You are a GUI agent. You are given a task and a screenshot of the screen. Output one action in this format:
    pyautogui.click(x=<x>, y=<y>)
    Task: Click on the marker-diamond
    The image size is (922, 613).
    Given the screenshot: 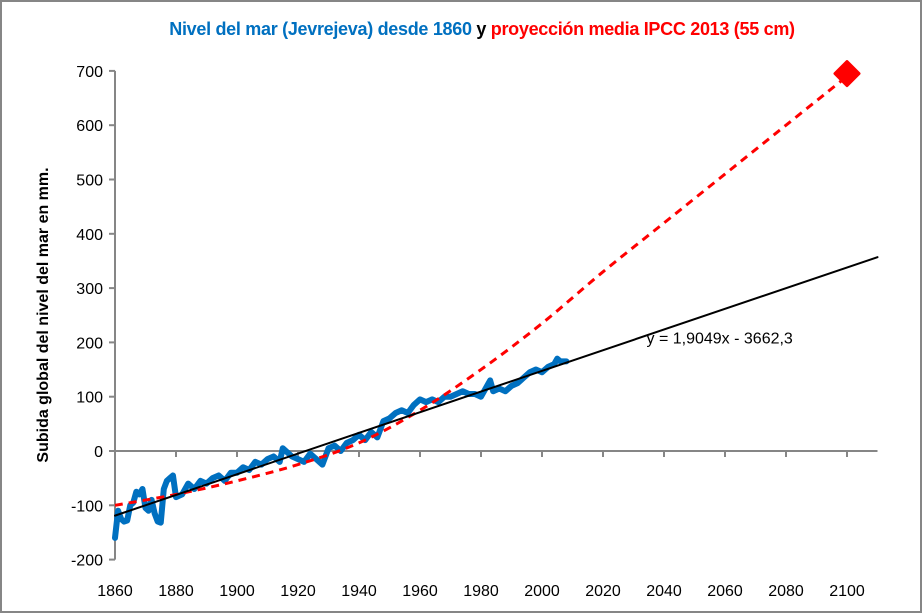 What is the action you would take?
    pyautogui.click(x=847, y=74)
    